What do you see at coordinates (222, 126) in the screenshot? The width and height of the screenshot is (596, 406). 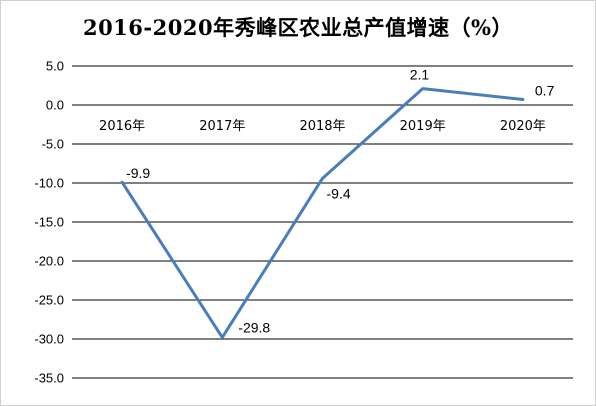 I see `x-category-label: 2017年` at bounding box center [222, 126].